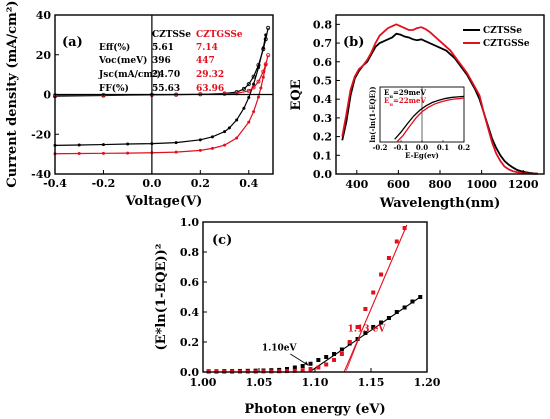 The height and width of the screenshot is (419, 550). What do you see at coordinates (372, 114) in the screenshot?
I see `panel-b-inset-ylabel: ln(-ln(1-EQE))` at bounding box center [372, 114].